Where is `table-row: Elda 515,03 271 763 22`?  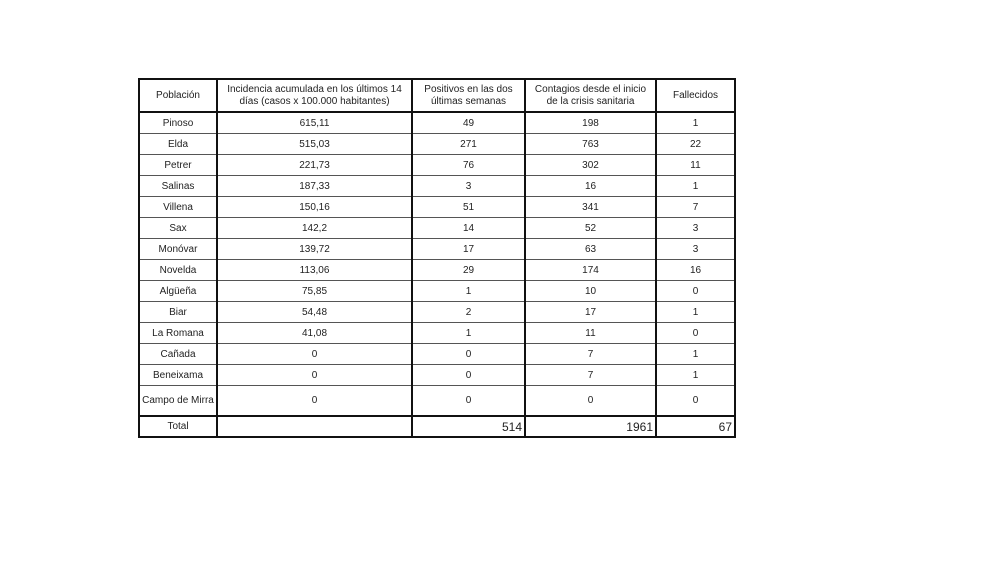 table-row: Elda 515,03 271 763 22 is located at coordinates (437, 144).